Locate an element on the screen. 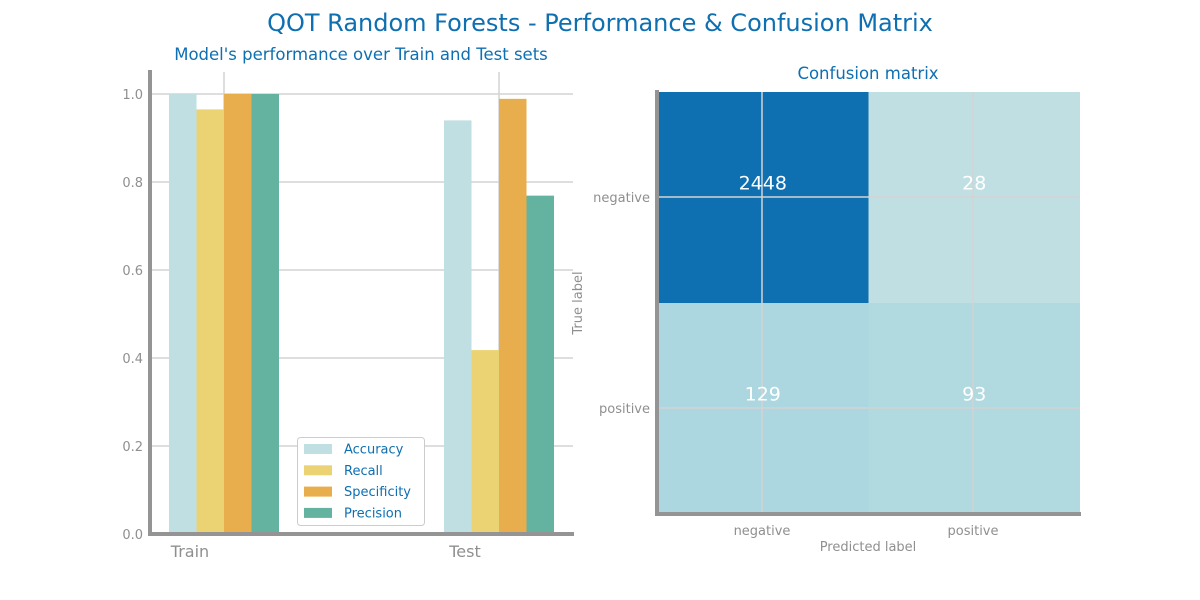 This screenshot has width=1200, height=600. y-tick-label: 0.4 is located at coordinates (132, 359).